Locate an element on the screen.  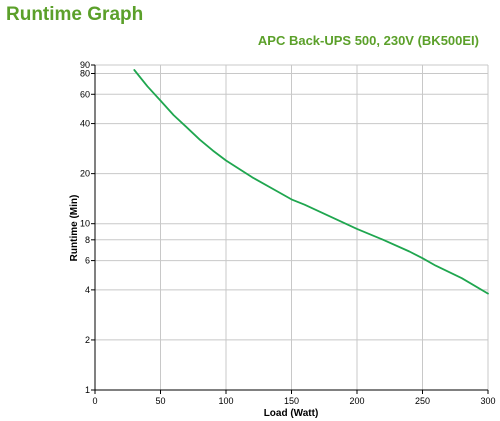
x-tick-label: 0 is located at coordinates (94, 401).